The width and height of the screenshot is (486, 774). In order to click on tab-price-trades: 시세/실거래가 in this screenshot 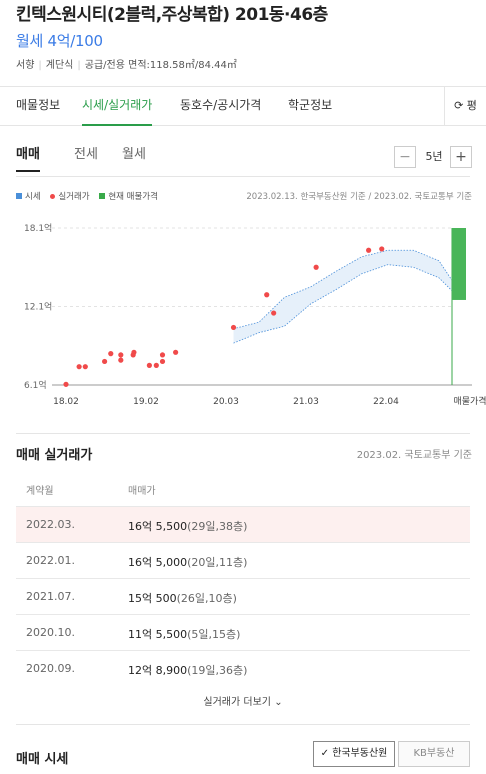, I will do `click(117, 106)`.